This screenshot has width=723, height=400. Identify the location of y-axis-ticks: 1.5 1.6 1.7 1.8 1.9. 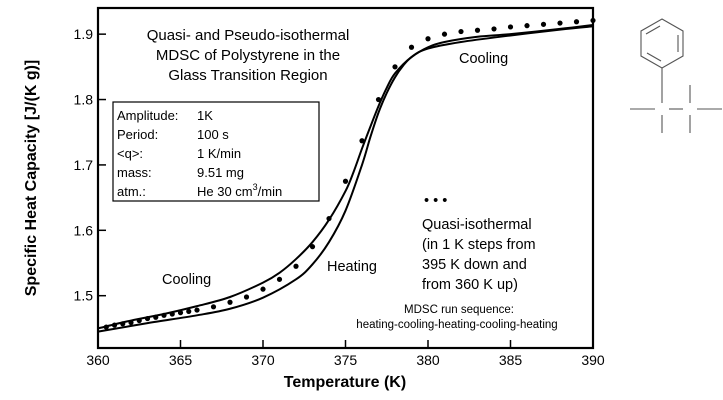
(90, 165).